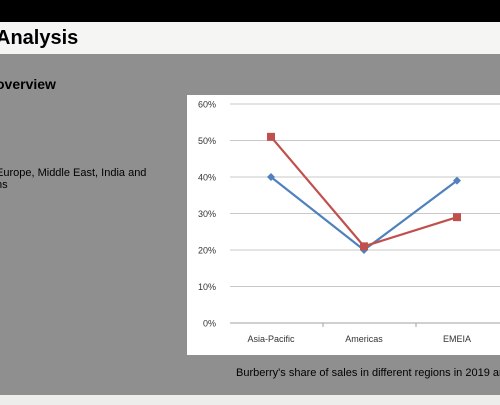 The image size is (500, 405). Describe the element at coordinates (4, 185) in the screenshot. I see `body-line-2: ns` at that location.